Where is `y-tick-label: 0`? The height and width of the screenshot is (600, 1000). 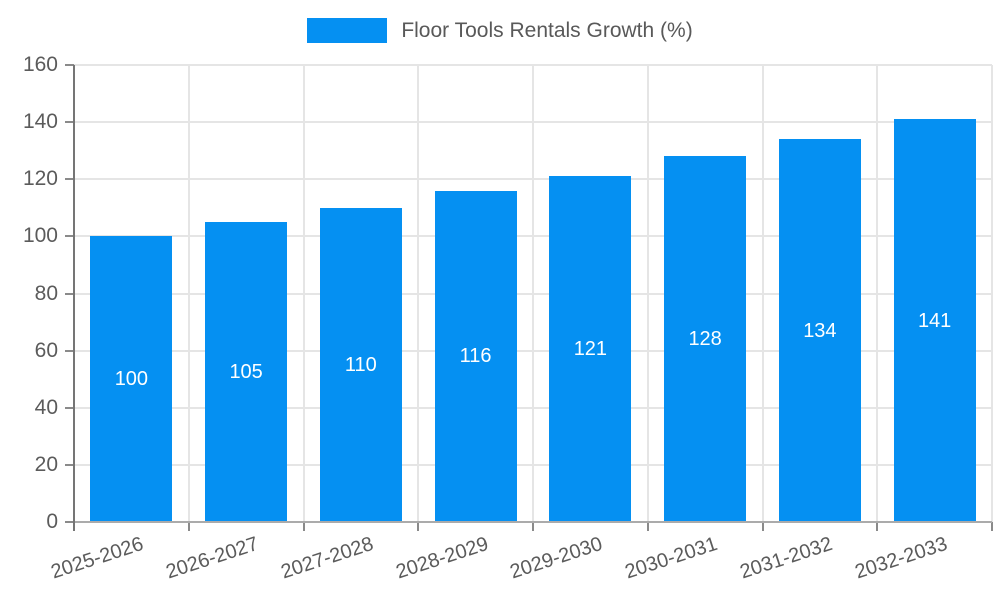 y-tick-label: 0 is located at coordinates (52, 521).